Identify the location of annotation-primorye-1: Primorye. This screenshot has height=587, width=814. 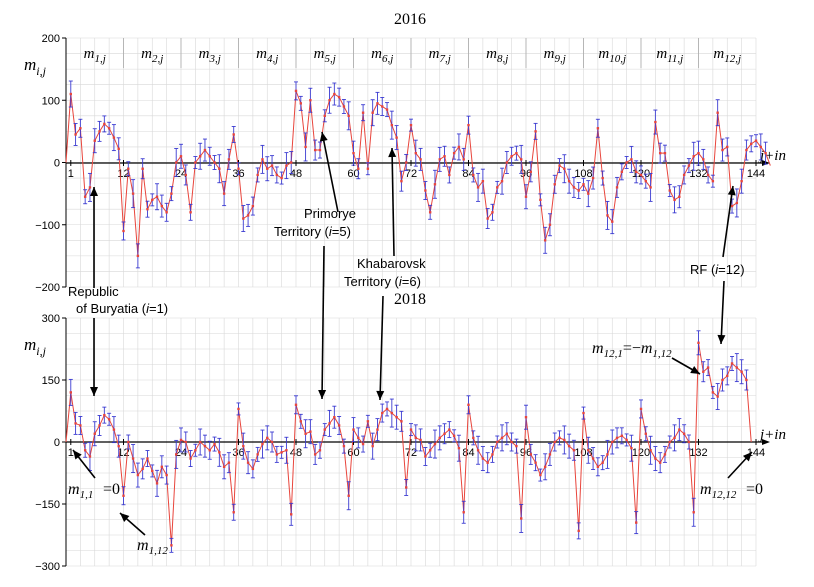
(330, 213).